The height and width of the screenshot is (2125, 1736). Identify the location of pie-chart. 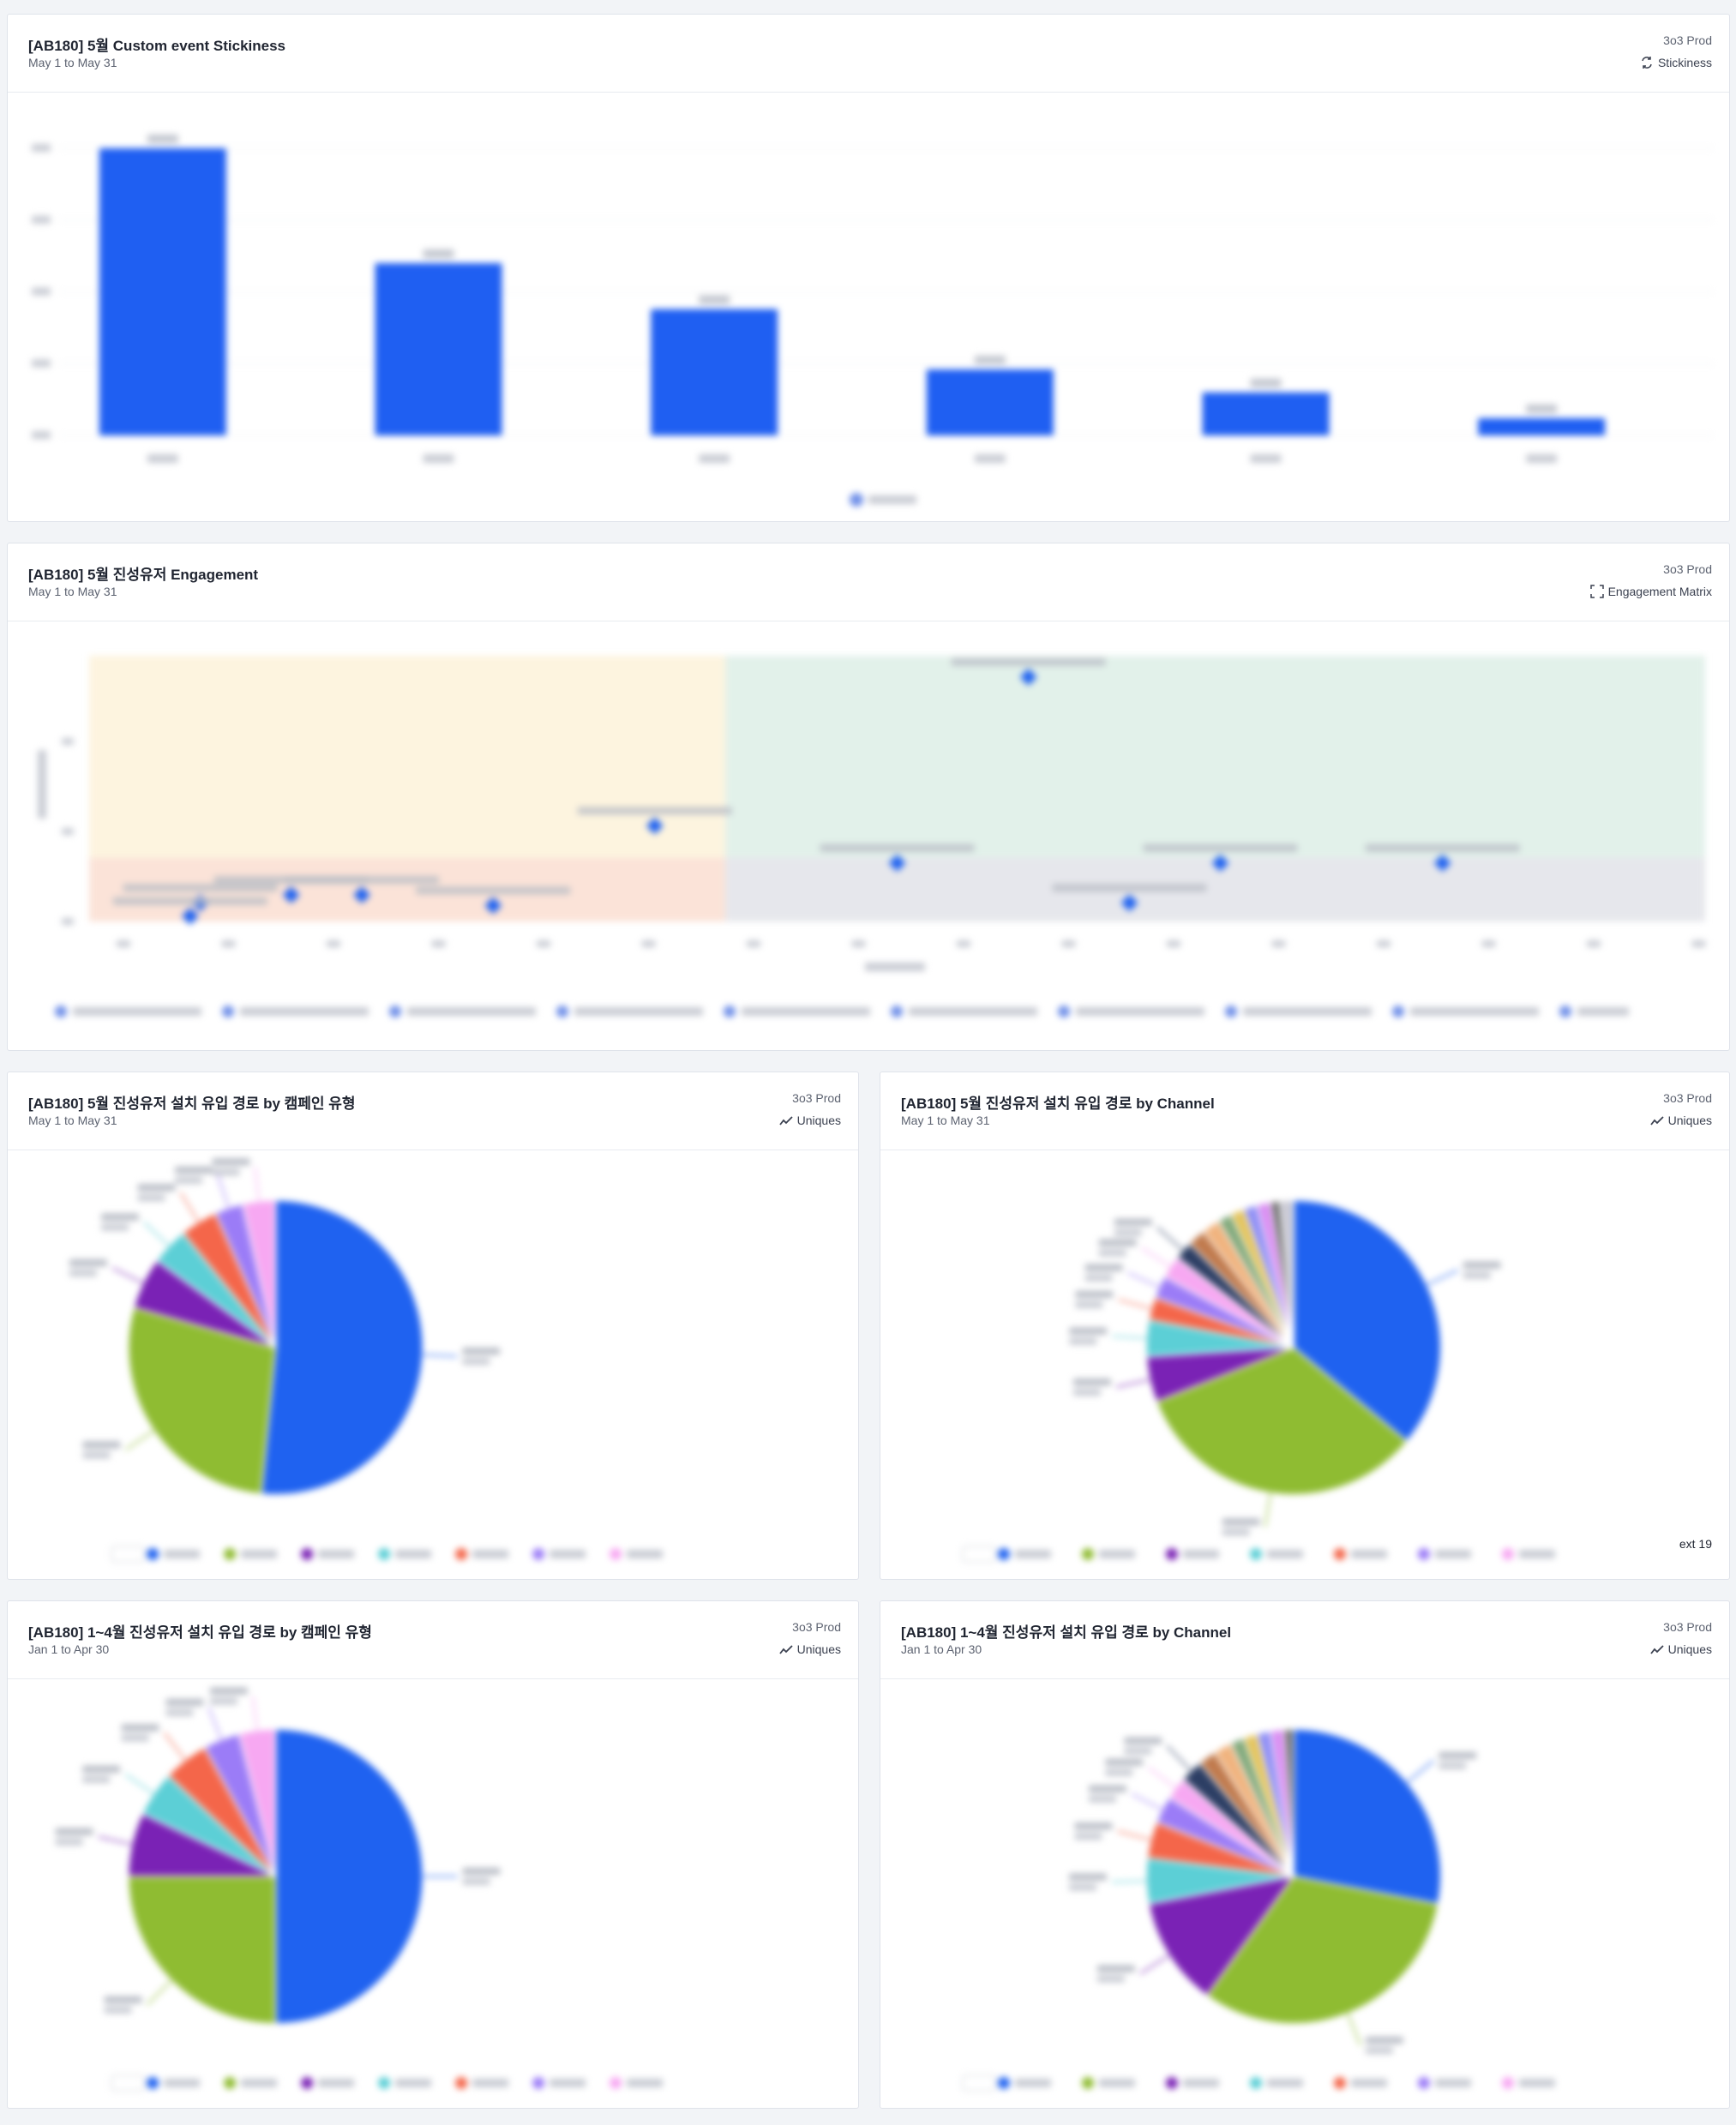
(366, 1360).